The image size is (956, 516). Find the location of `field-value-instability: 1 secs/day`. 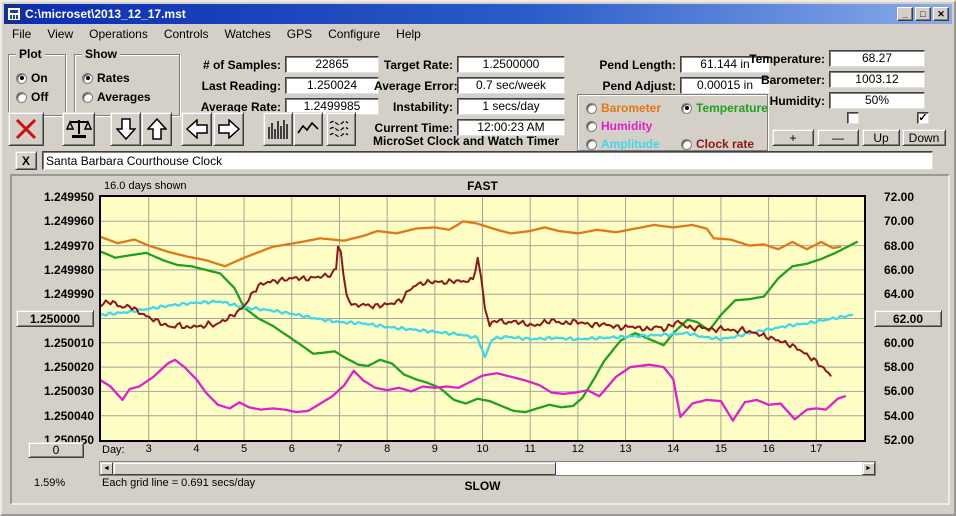

field-value-instability: 1 secs/day is located at coordinates (511, 106).